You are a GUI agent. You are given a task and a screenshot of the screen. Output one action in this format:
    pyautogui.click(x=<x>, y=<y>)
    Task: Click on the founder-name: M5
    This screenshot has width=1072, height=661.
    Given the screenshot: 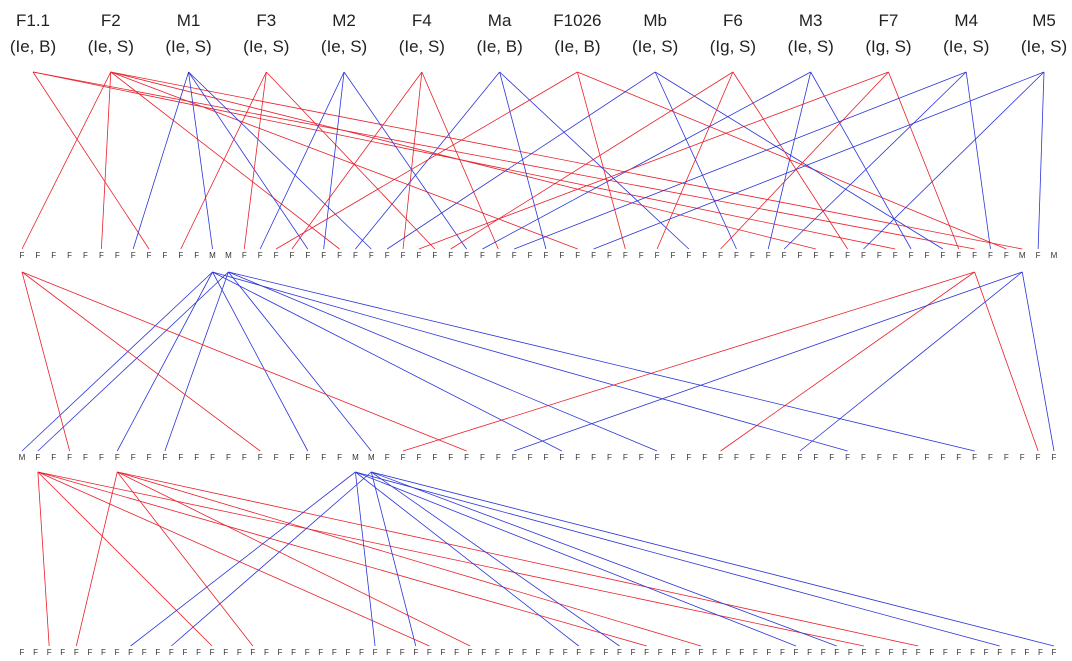 What is the action you would take?
    pyautogui.click(x=1044, y=20)
    